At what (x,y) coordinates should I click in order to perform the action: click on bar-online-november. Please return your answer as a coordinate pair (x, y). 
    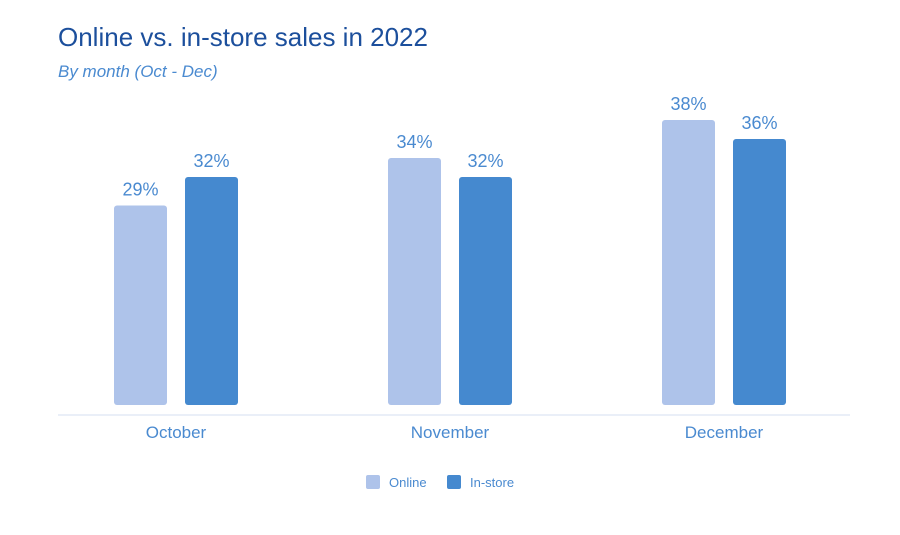
    Looking at the image, I should click on (414, 281).